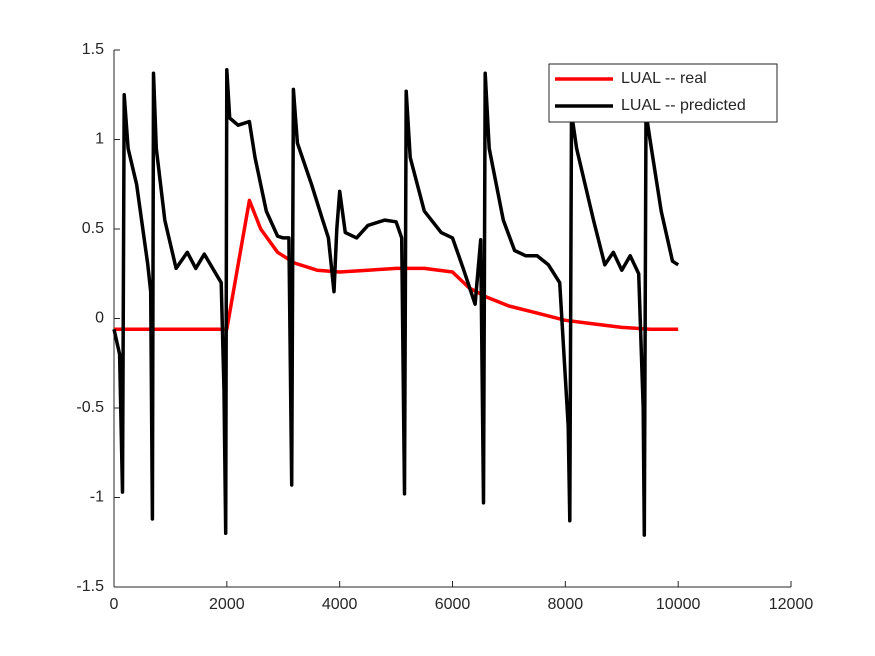 This screenshot has width=875, height=656. I want to click on y-tick-label: 0.5, so click(93, 228).